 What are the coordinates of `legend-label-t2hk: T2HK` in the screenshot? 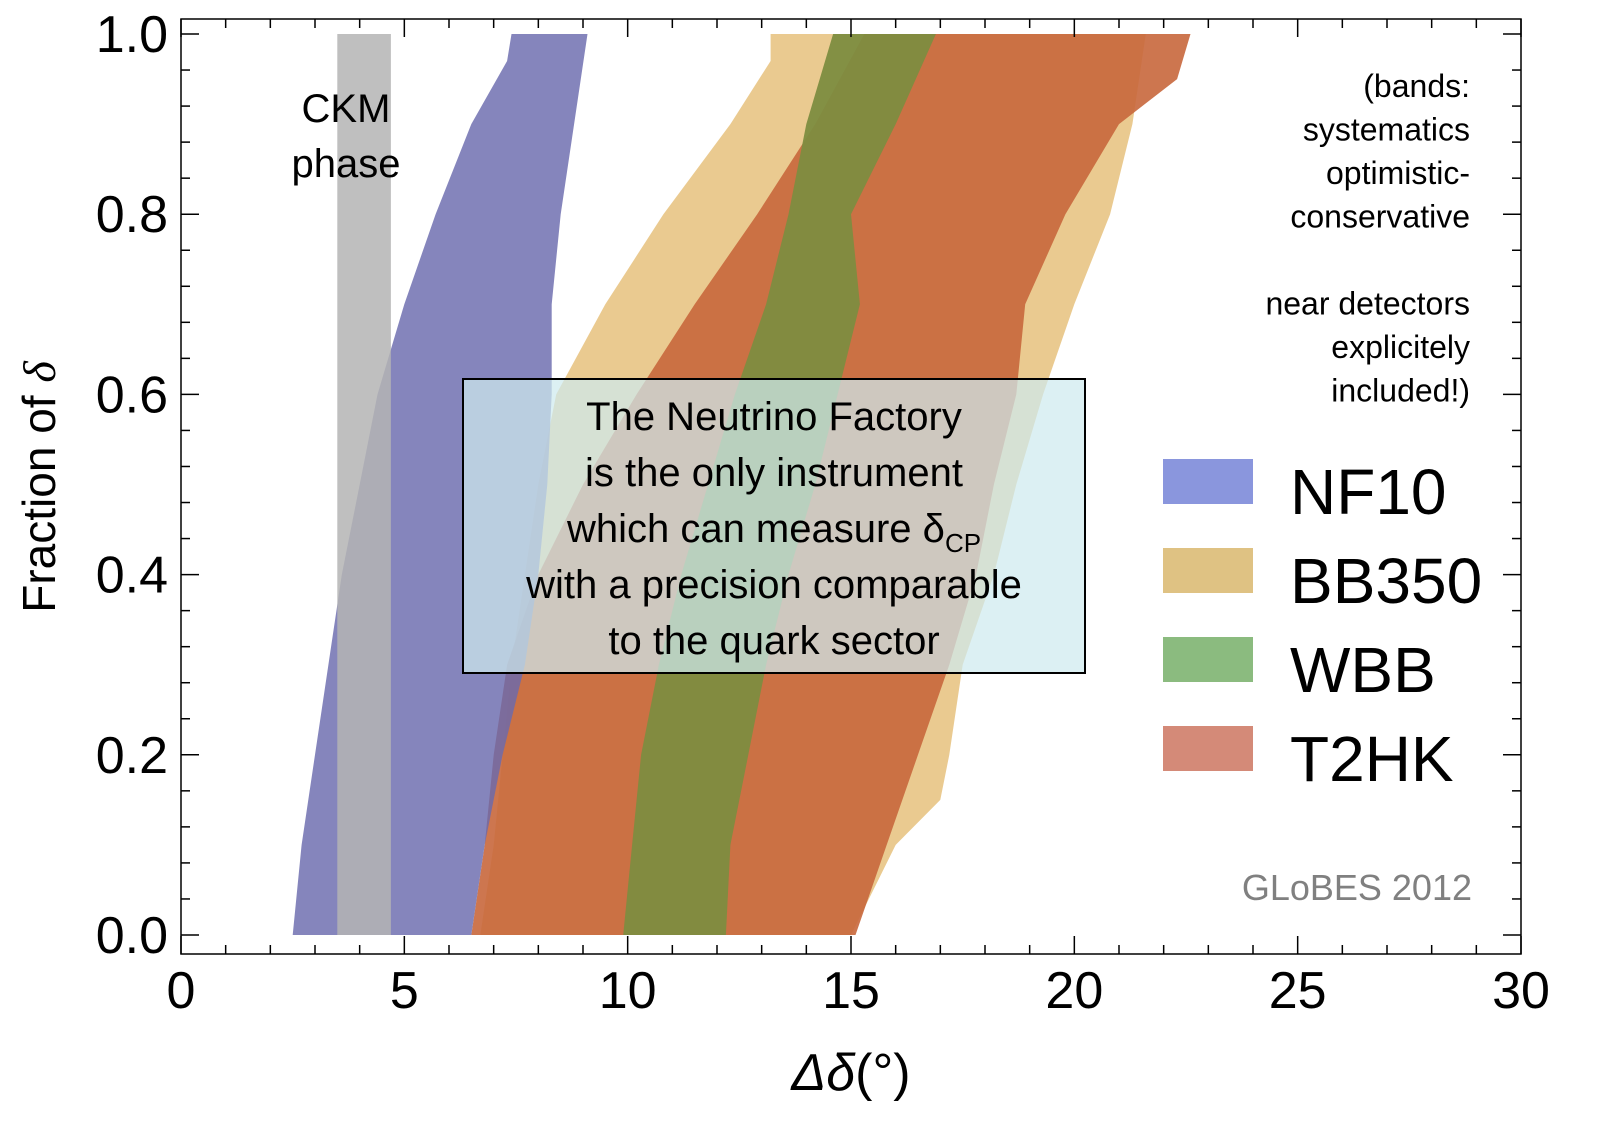 It's located at (1372, 759).